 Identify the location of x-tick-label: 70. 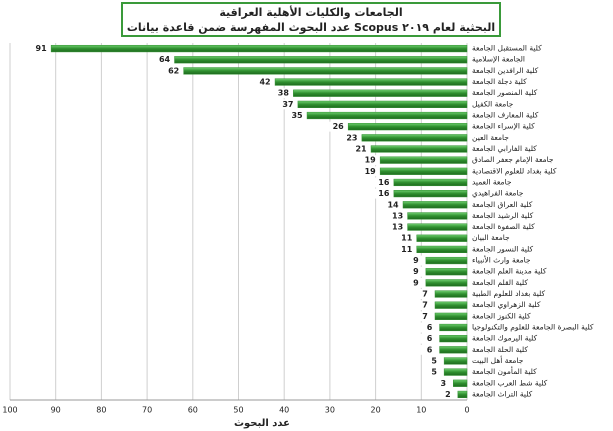
(147, 410).